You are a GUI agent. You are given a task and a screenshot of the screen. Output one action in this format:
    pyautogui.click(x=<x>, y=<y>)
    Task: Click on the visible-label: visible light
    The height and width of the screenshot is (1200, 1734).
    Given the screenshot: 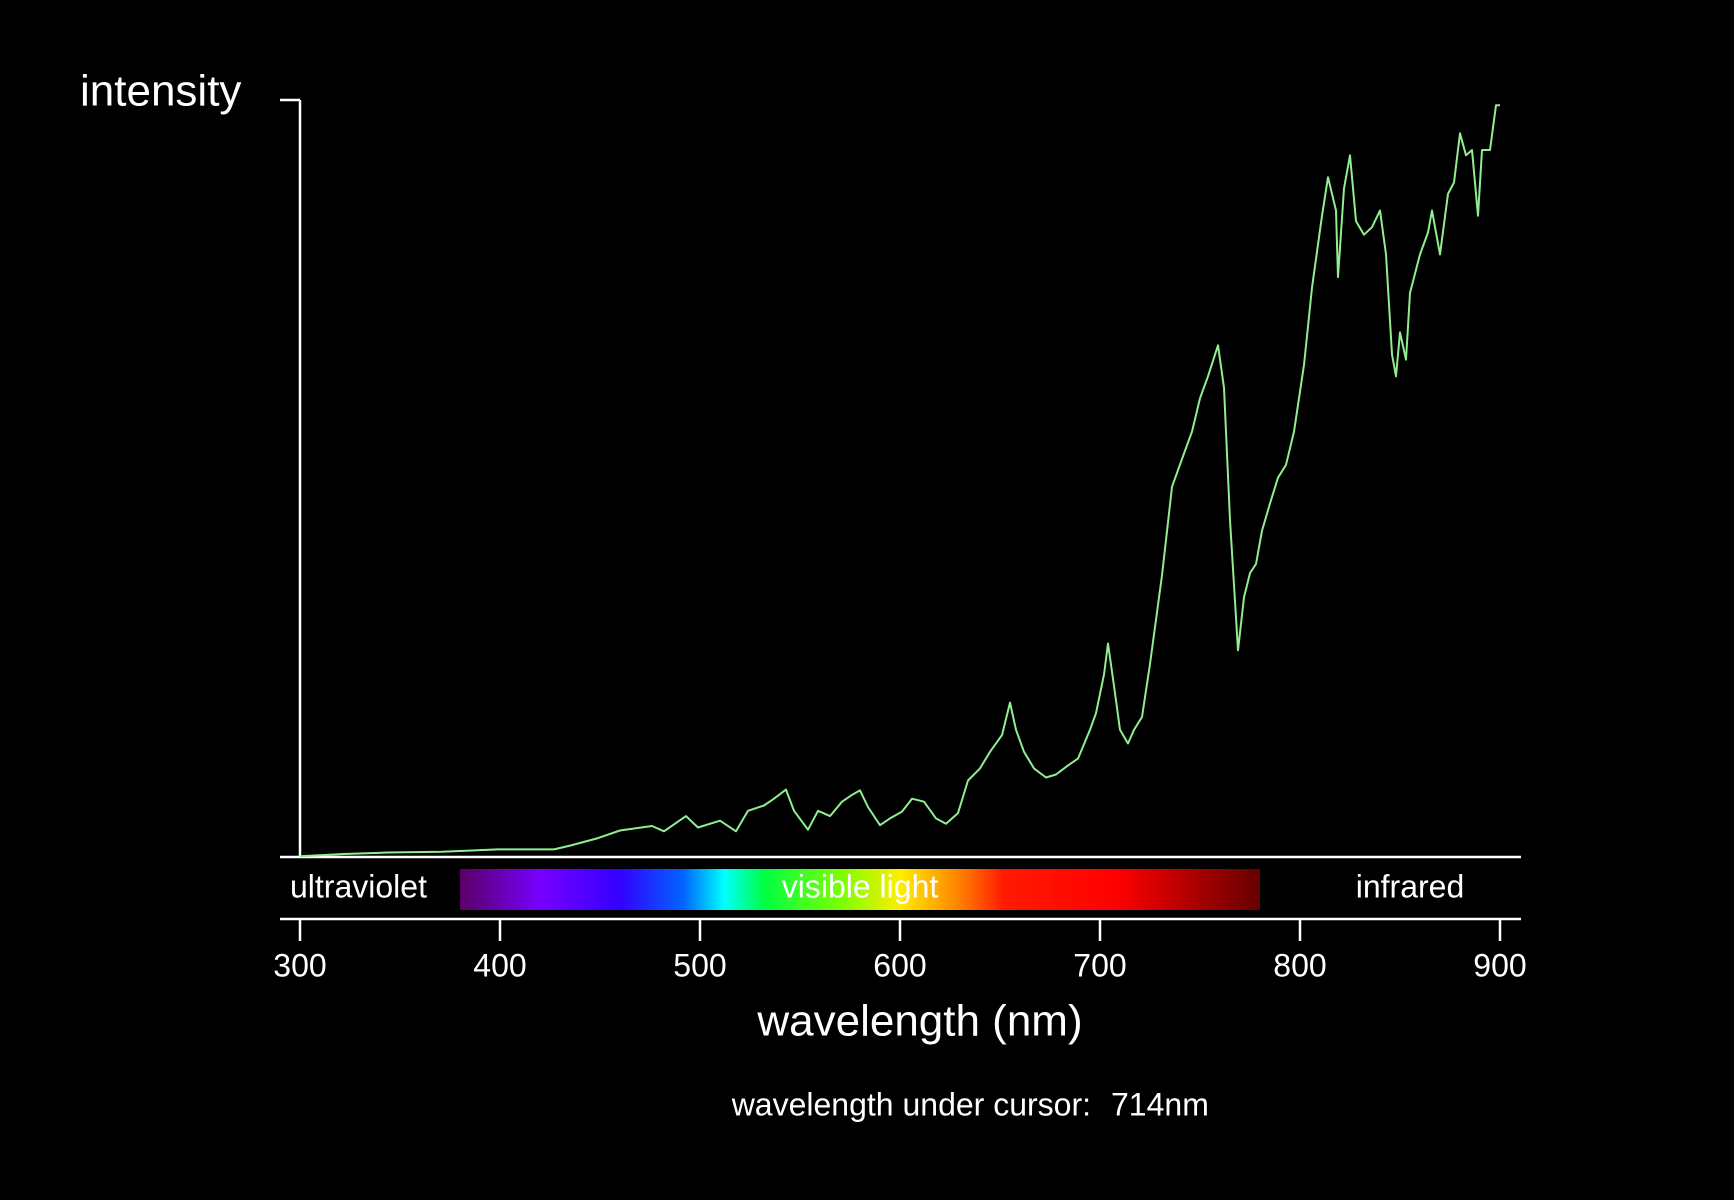 What is the action you would take?
    pyautogui.click(x=860, y=886)
    